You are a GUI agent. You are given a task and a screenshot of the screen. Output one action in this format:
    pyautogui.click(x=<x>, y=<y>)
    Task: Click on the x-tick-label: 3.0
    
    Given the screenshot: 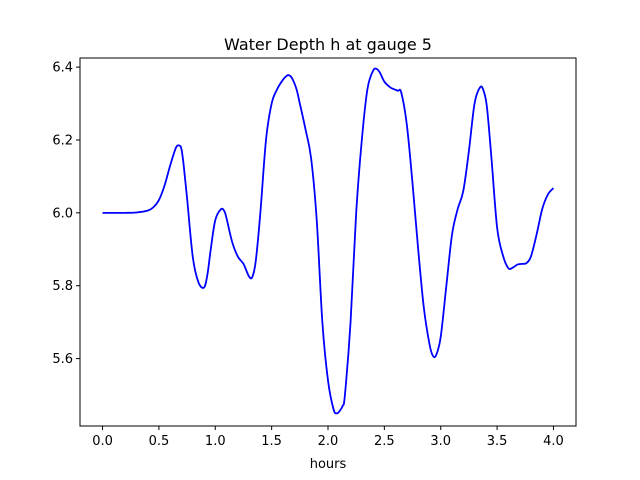 What is the action you would take?
    pyautogui.click(x=440, y=441)
    